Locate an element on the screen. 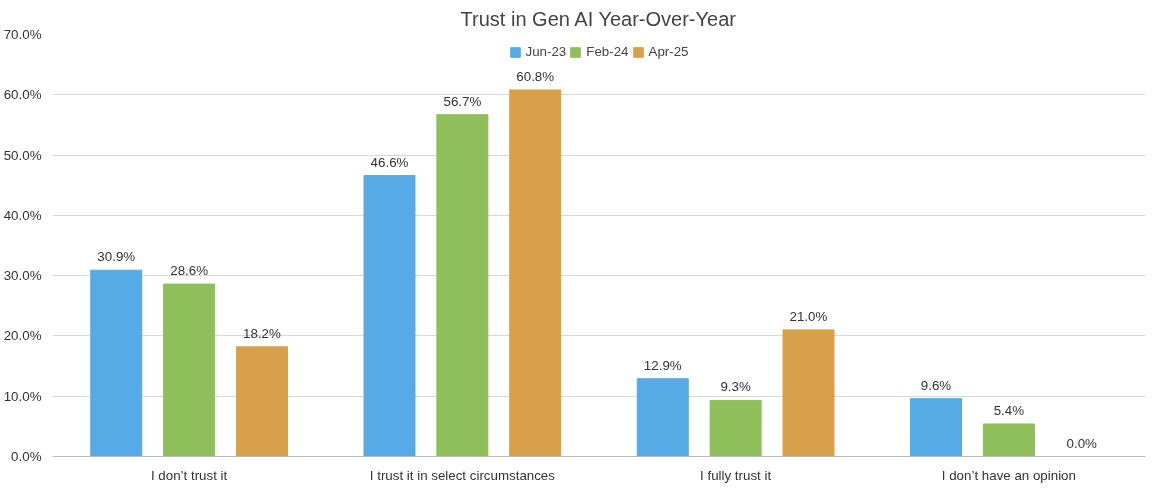  data-label: 60.8% is located at coordinates (535, 76).